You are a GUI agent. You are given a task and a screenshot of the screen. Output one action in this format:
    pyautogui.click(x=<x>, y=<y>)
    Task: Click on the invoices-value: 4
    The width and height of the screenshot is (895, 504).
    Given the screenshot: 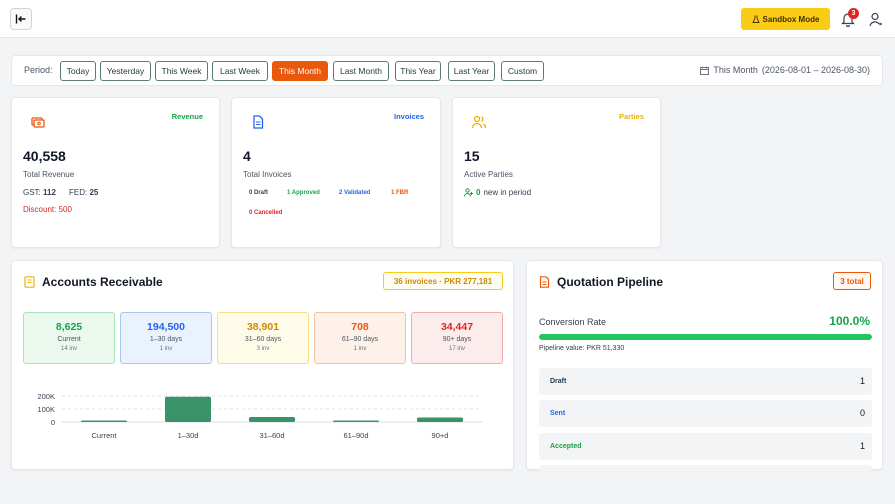 What is the action you would take?
    pyautogui.click(x=247, y=156)
    